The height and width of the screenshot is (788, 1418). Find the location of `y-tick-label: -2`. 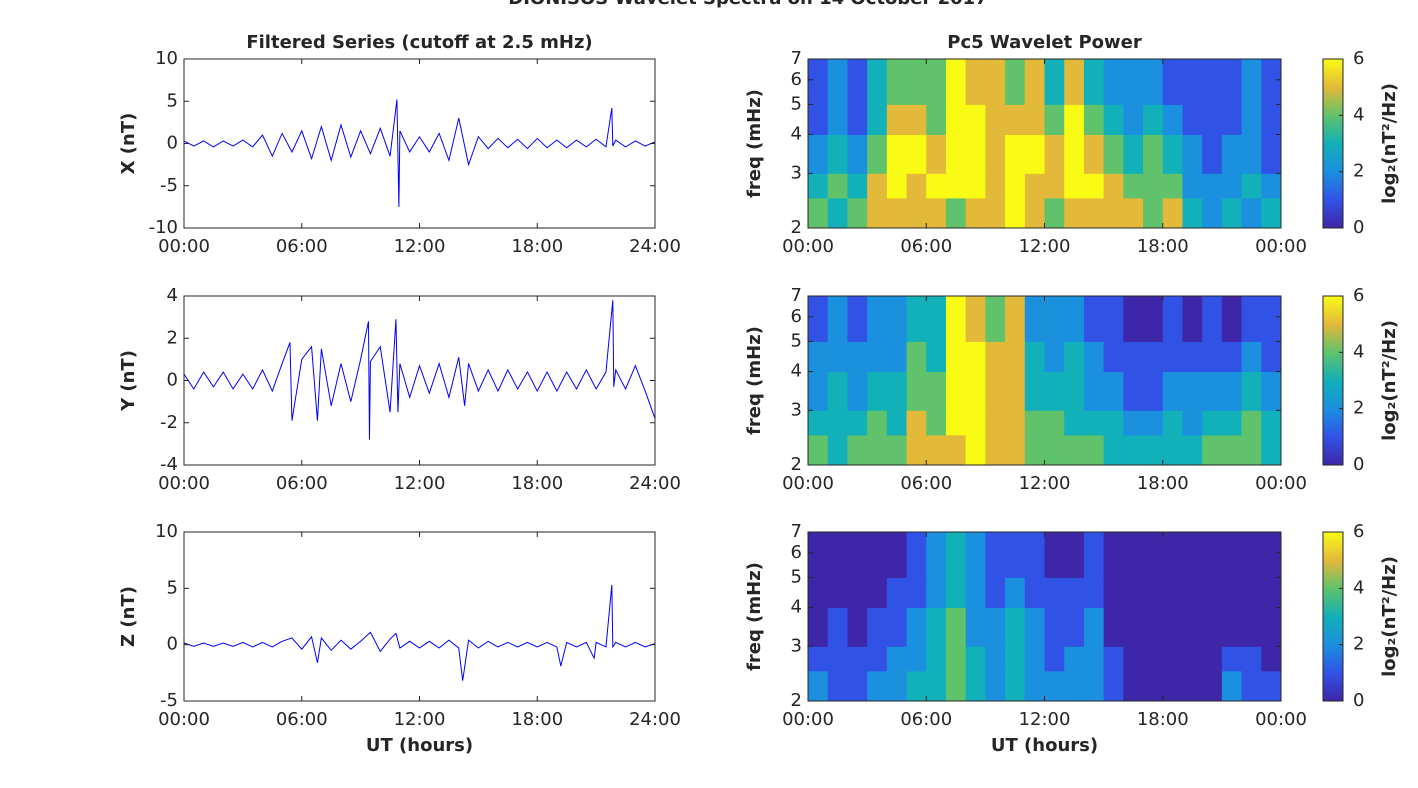

y-tick-label: -2 is located at coordinates (169, 422).